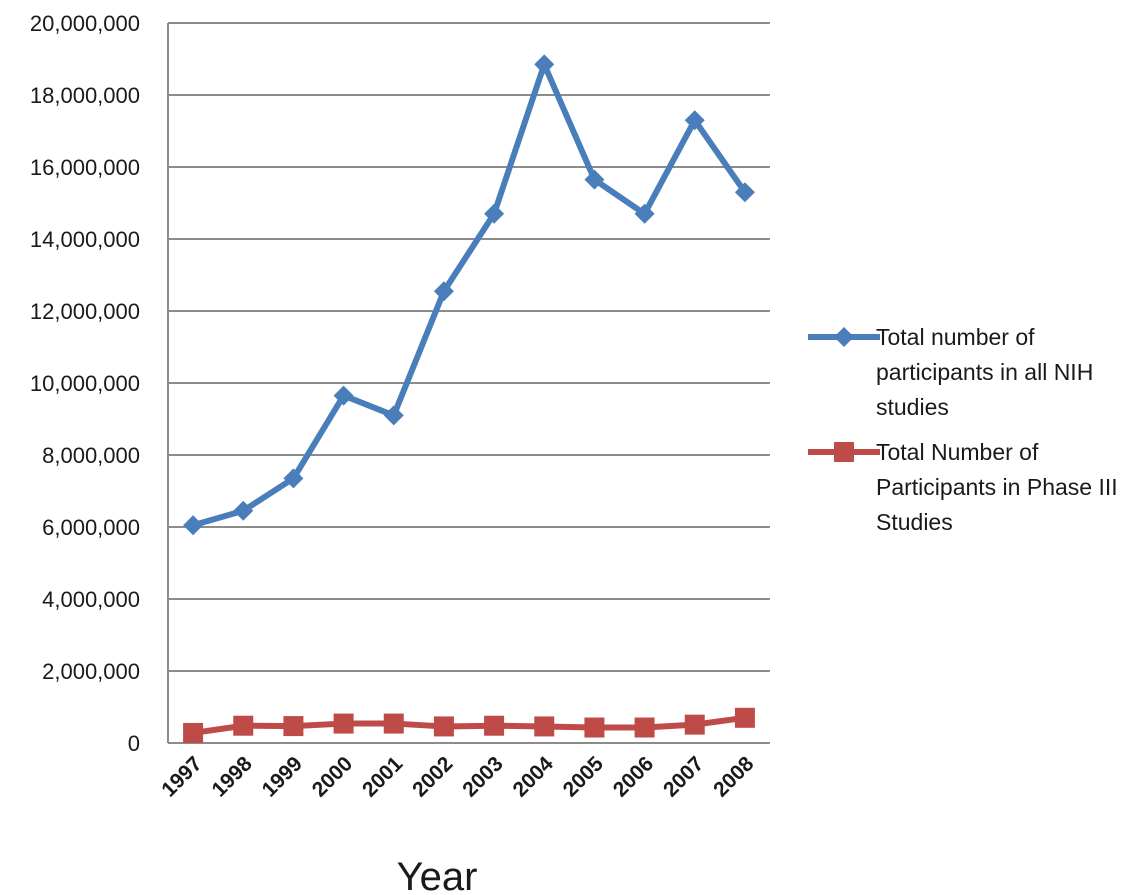  I want to click on y-tick-label: 6,000,000, so click(91, 527).